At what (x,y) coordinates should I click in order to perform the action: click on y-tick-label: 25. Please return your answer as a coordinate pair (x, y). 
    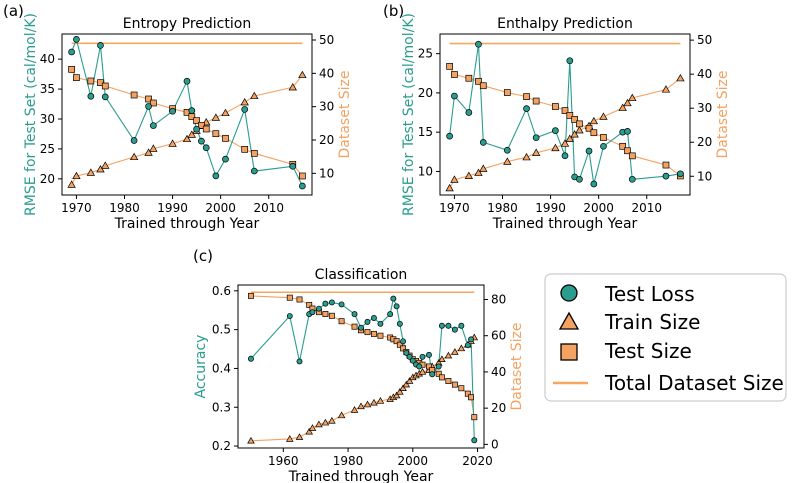
    Looking at the image, I should click on (425, 54).